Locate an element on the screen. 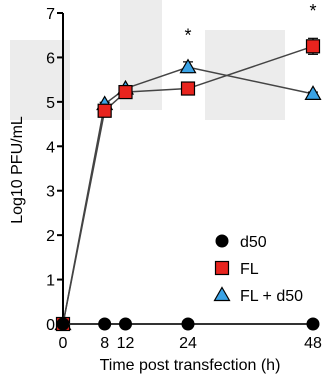 The height and width of the screenshot is (376, 325). y-tick-label: 6 is located at coordinates (50, 58).